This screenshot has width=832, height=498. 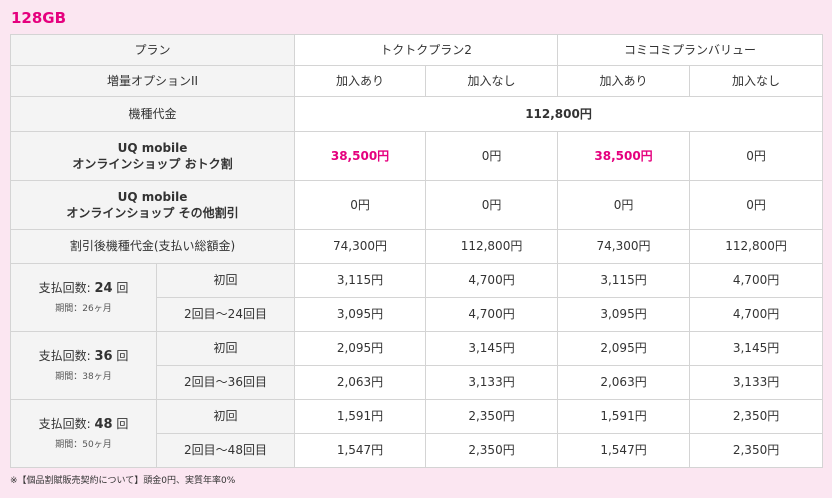 I want to click on device-price-value: 112,800円, so click(x=559, y=114).